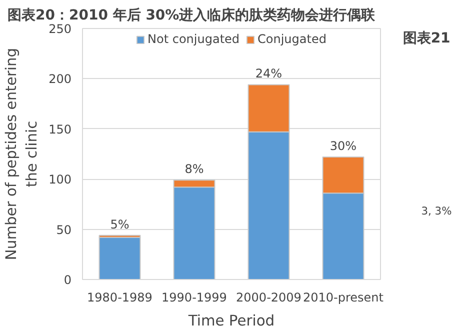 The image size is (454, 332). Describe the element at coordinates (64, 229) in the screenshot. I see `y-tick-label: 50` at that location.